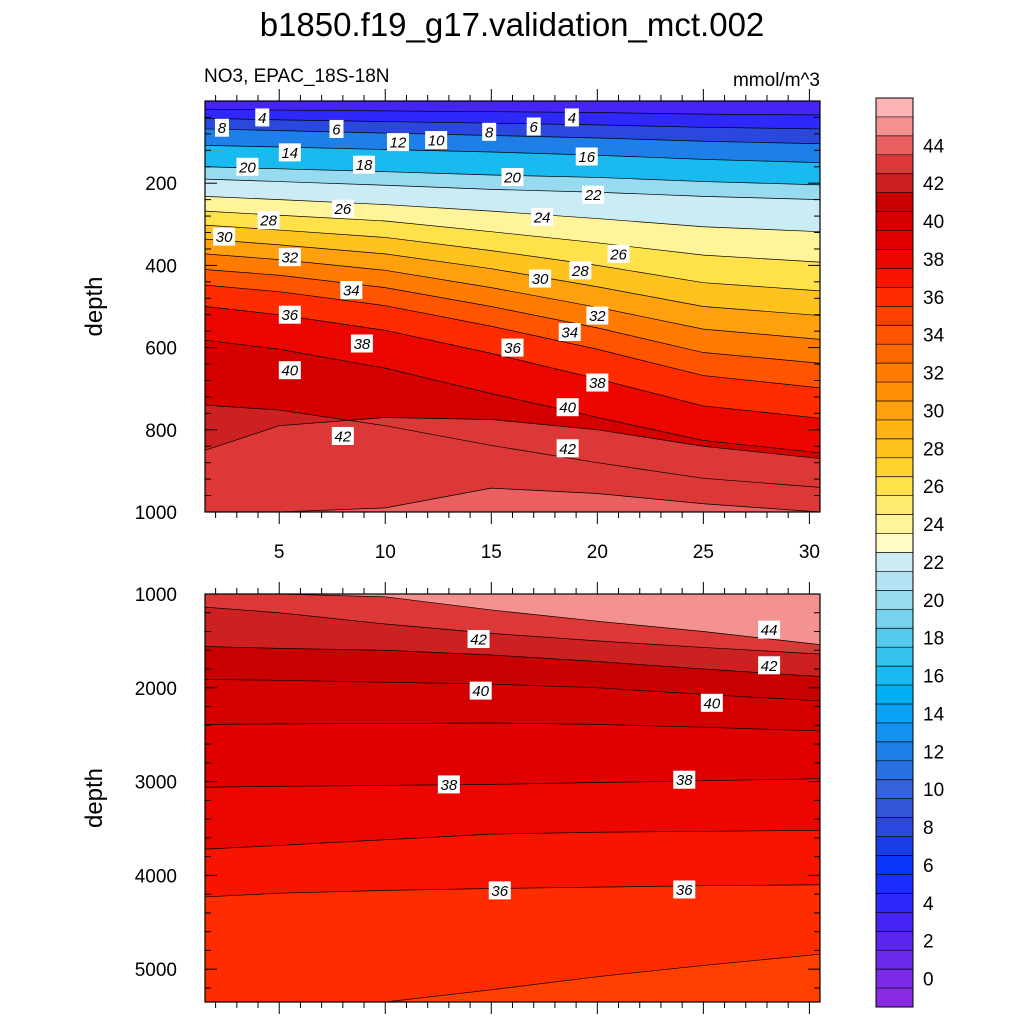  Describe the element at coordinates (928, 942) in the screenshot. I see `colorbar-tick-label: 2` at that location.